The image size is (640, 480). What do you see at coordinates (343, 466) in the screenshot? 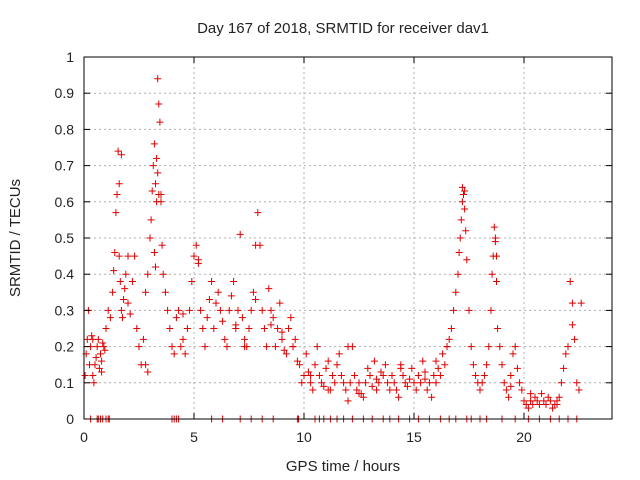
I see `x-axis-label: GPS time / hours` at bounding box center [343, 466].